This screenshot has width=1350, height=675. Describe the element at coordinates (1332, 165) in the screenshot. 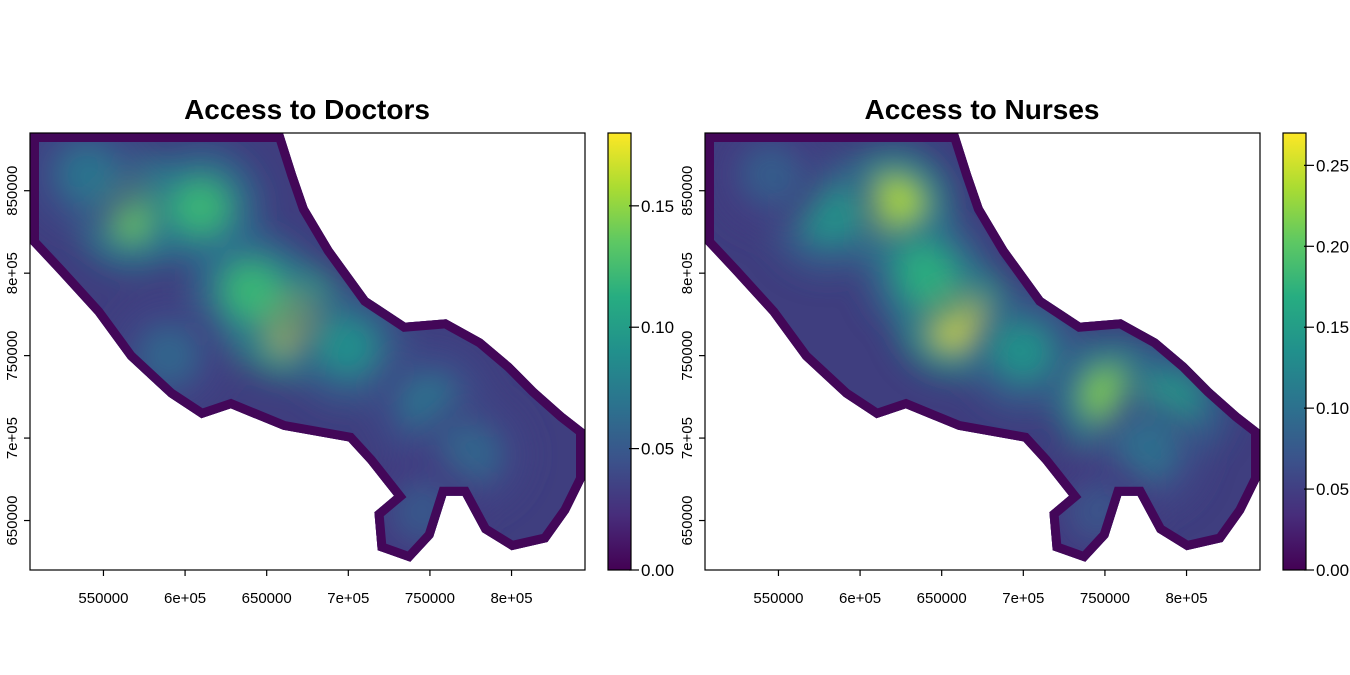

I see `colorbar-tick-label: 0.25` at that location.